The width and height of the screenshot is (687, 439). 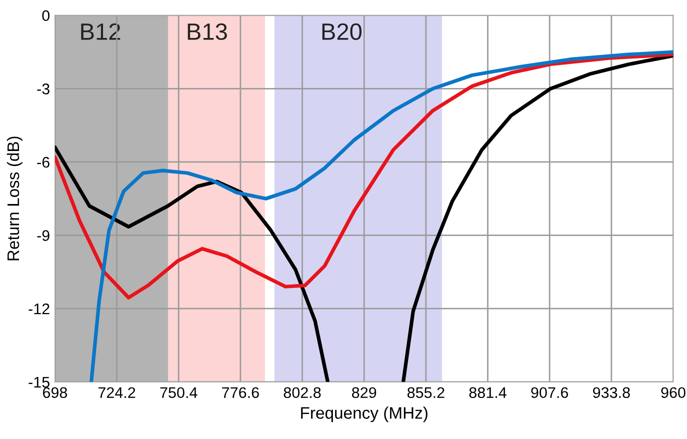 What do you see at coordinates (46, 16) in the screenshot?
I see `y-tick-label: 0` at bounding box center [46, 16].